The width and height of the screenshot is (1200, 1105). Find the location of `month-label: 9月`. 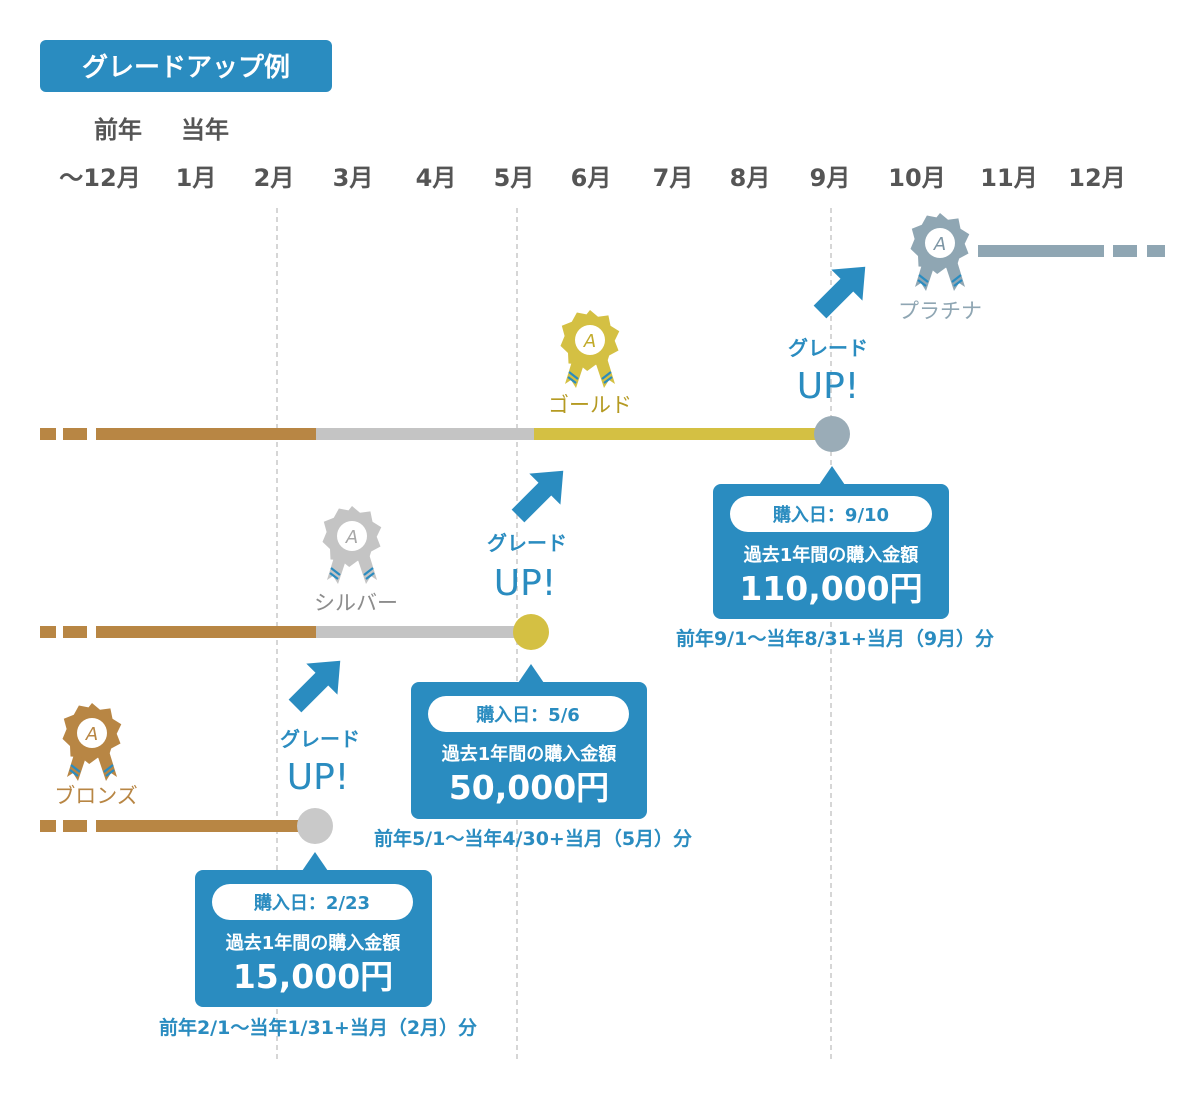

month-label: 9月 is located at coordinates (830, 178).